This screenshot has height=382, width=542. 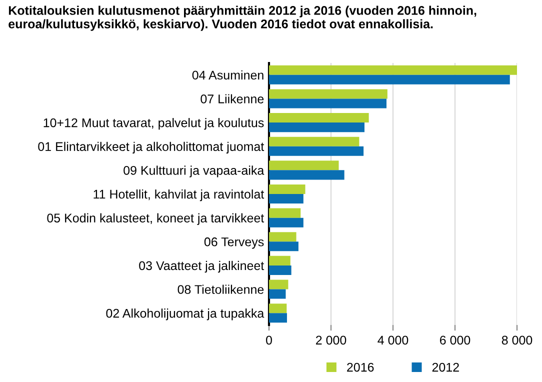 What do you see at coordinates (151, 148) in the screenshot?
I see `y-tick-label: 01 Elintarvikkeet ja alkoholittomat juomat` at bounding box center [151, 148].